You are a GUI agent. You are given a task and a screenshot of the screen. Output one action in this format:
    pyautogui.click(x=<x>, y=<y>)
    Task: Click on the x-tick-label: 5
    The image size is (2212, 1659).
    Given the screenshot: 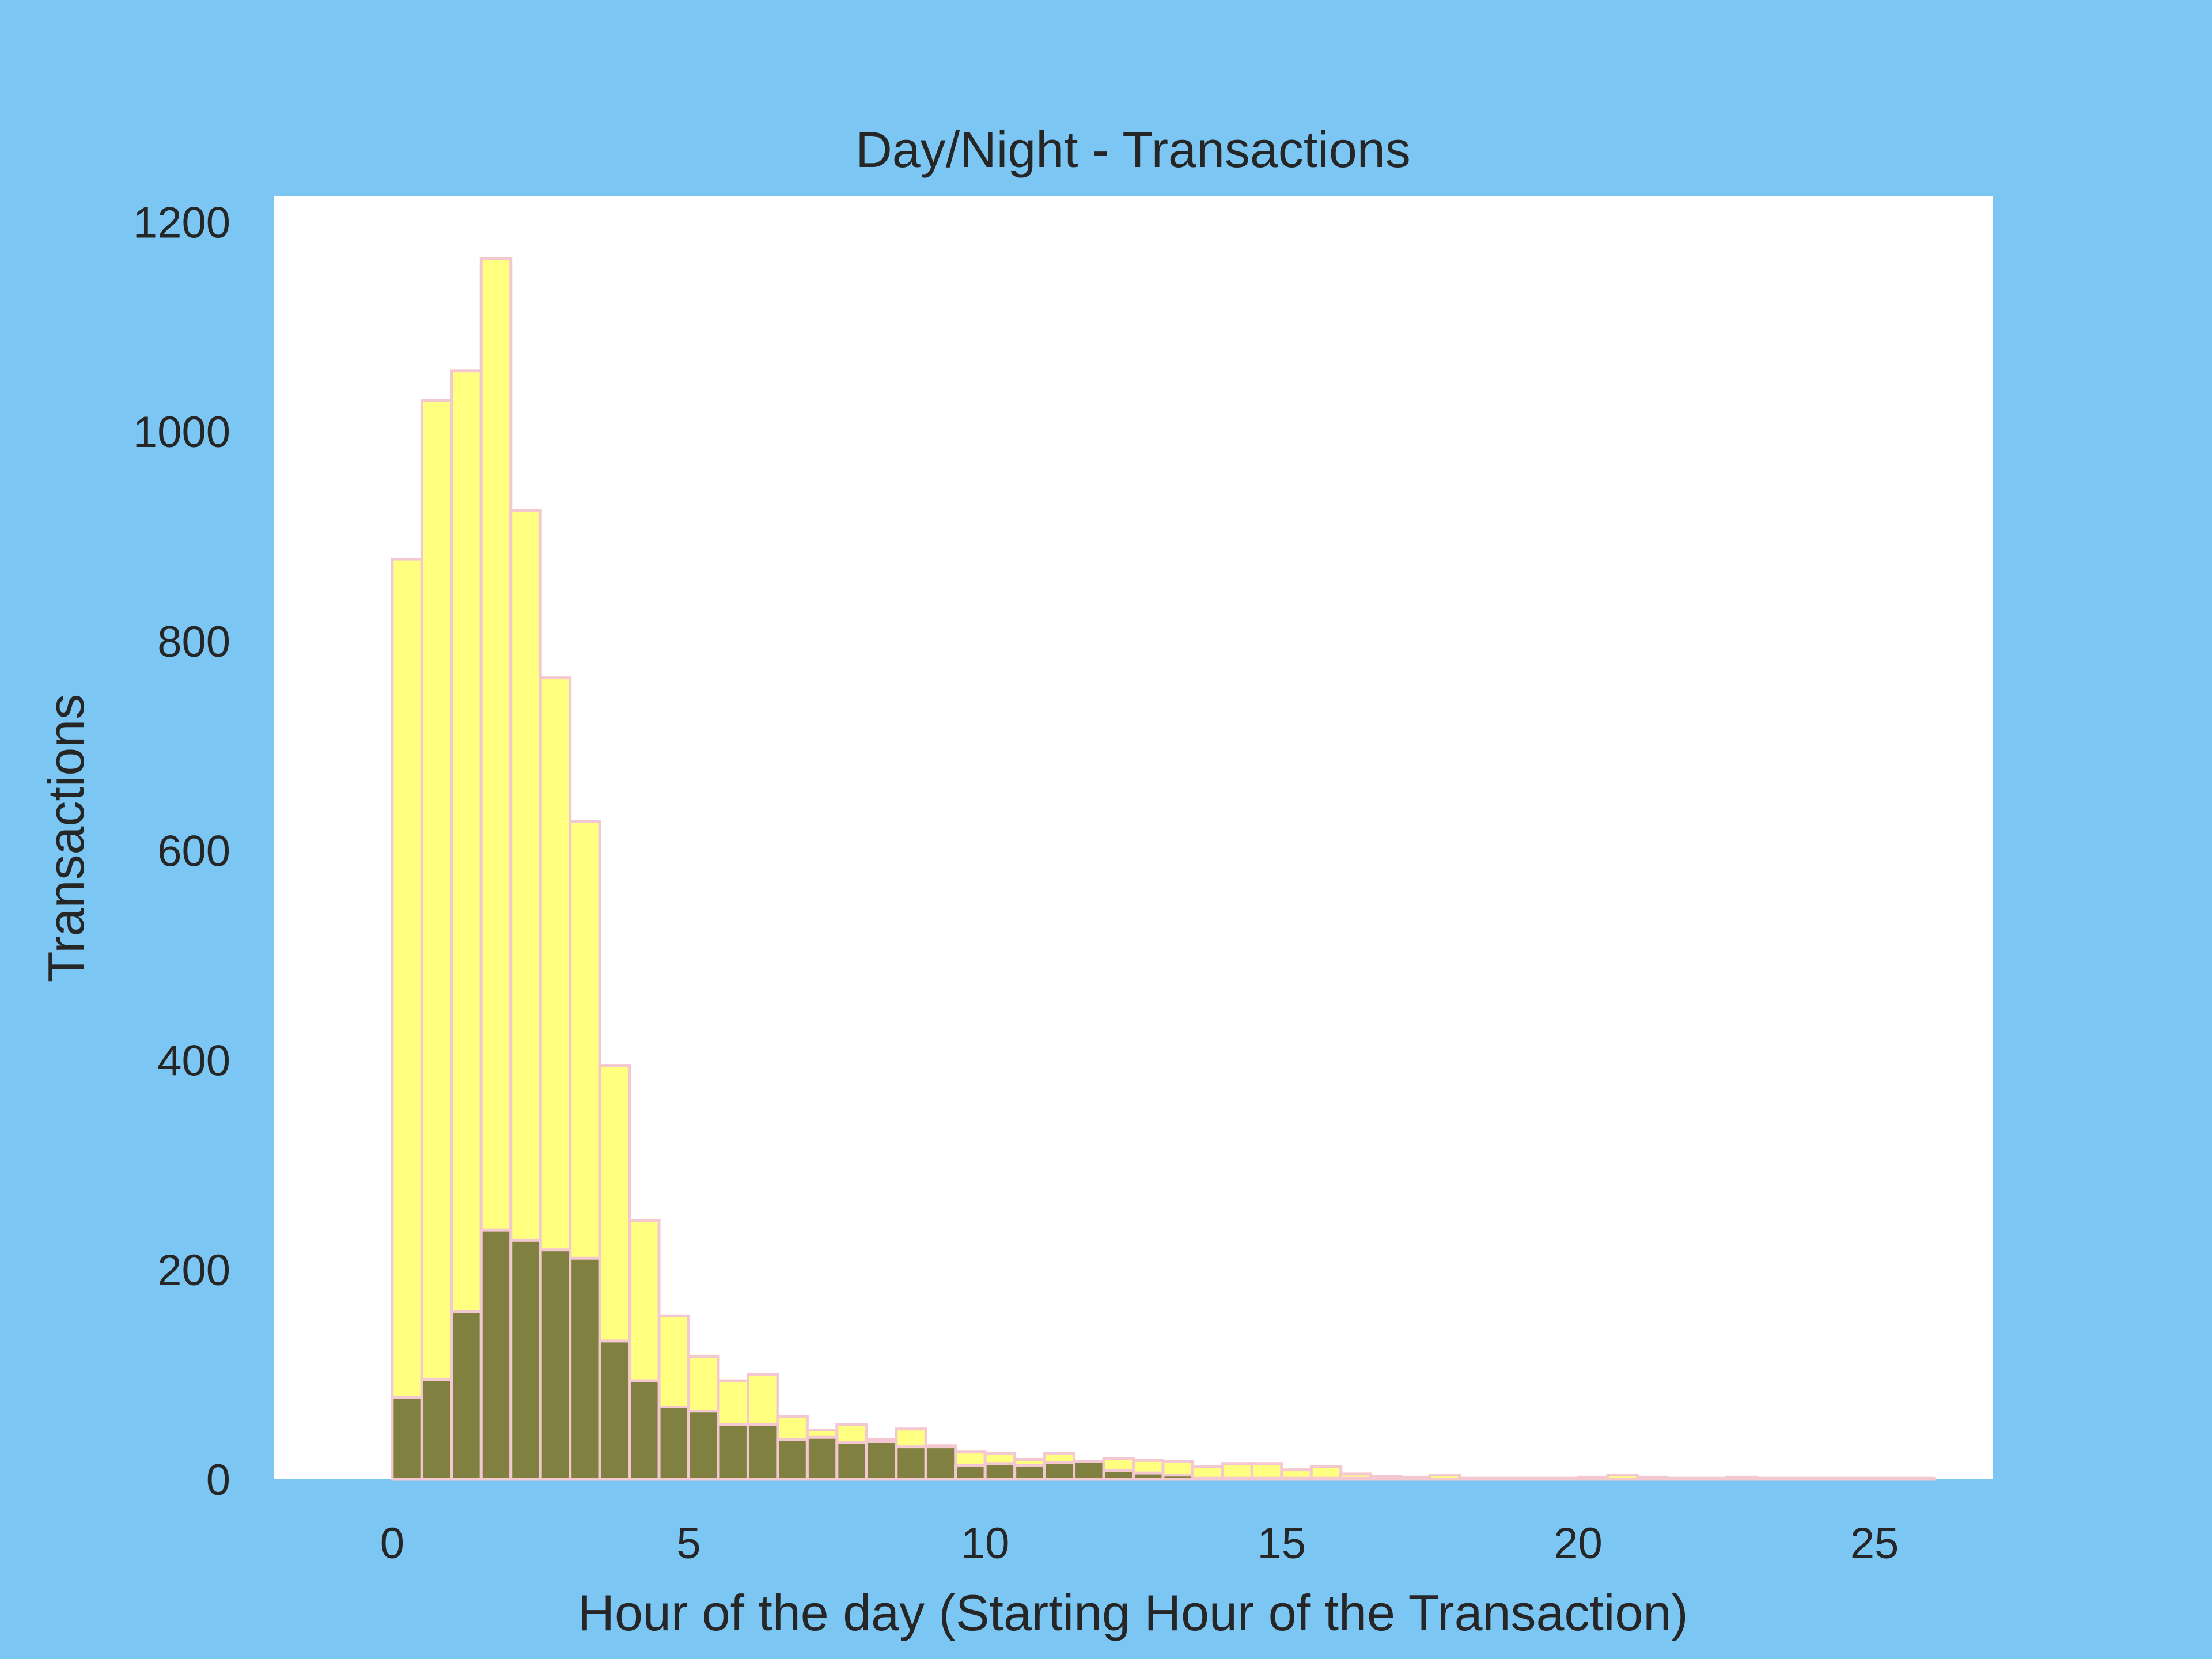 What is the action you would take?
    pyautogui.click(x=688, y=1543)
    